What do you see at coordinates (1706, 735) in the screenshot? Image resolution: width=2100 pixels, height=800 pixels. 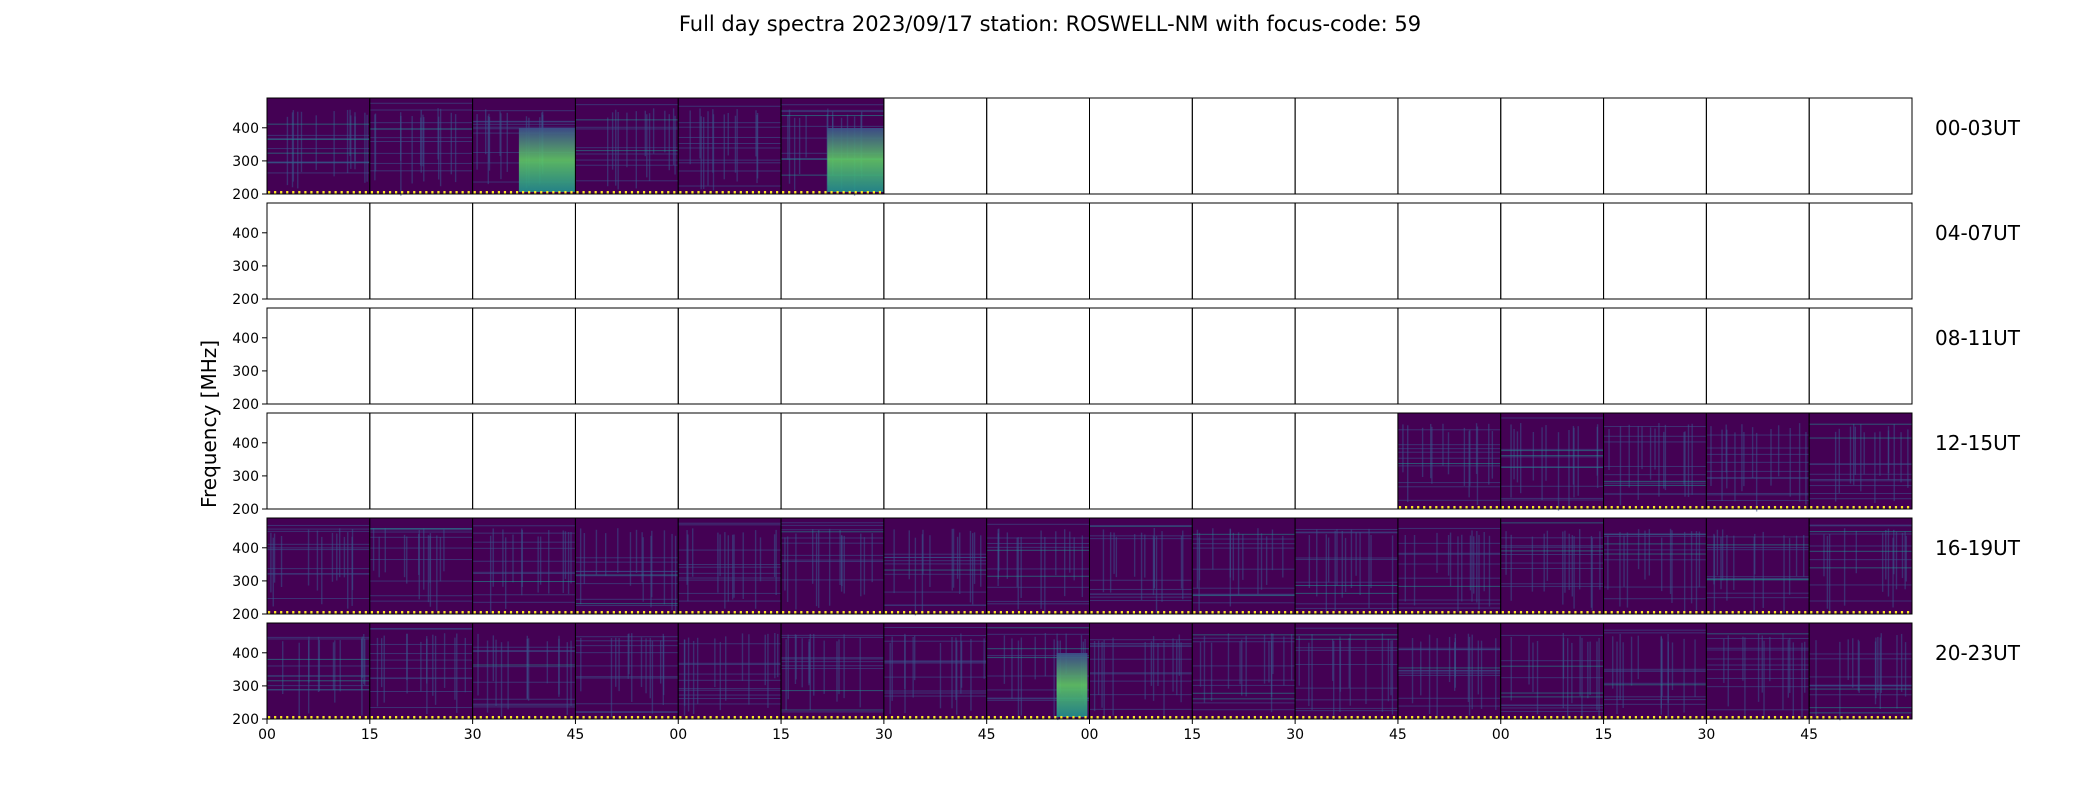 I see `x-tick-label: 30` at bounding box center [1706, 735].